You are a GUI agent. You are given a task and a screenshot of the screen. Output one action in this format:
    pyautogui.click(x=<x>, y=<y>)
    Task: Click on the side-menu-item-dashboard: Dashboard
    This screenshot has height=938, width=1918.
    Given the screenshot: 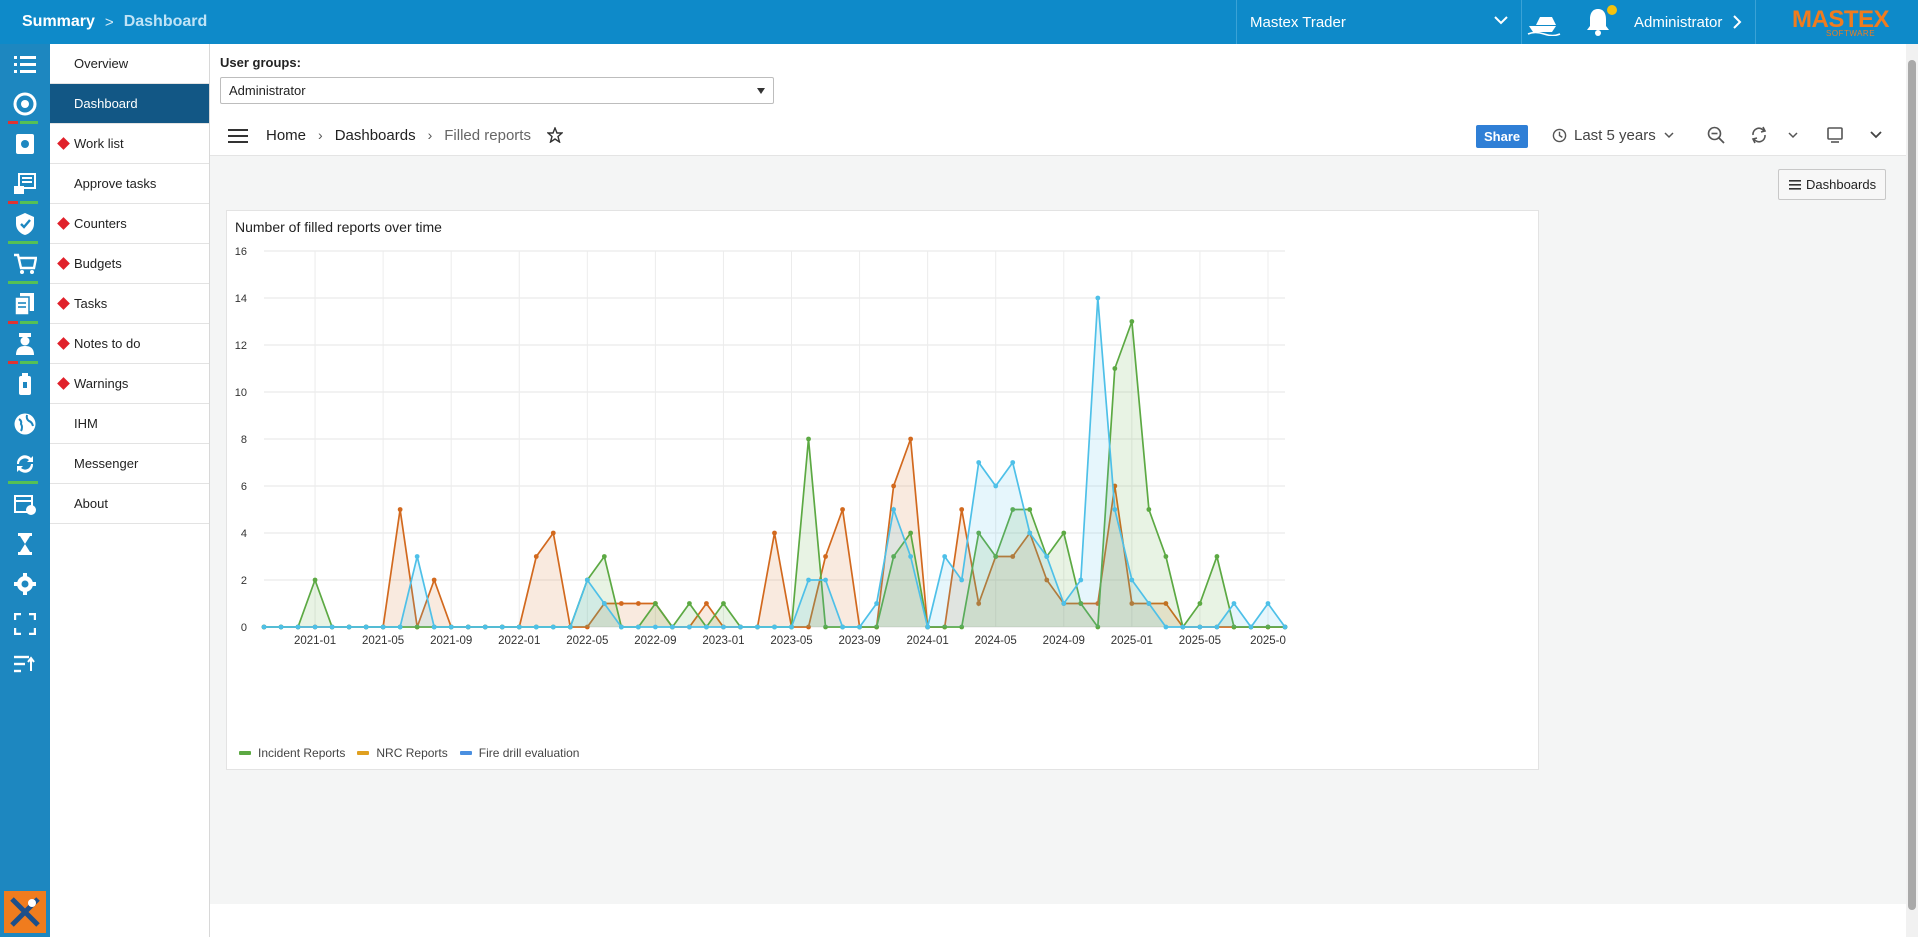 What is the action you would take?
    pyautogui.click(x=129, y=104)
    